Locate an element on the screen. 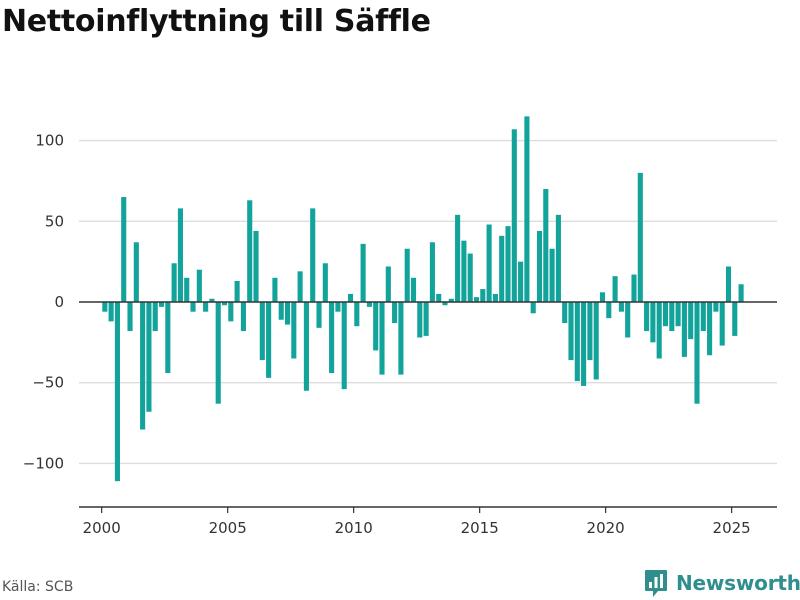 The image size is (800, 600). y-tick-label: 0 is located at coordinates (59, 302).